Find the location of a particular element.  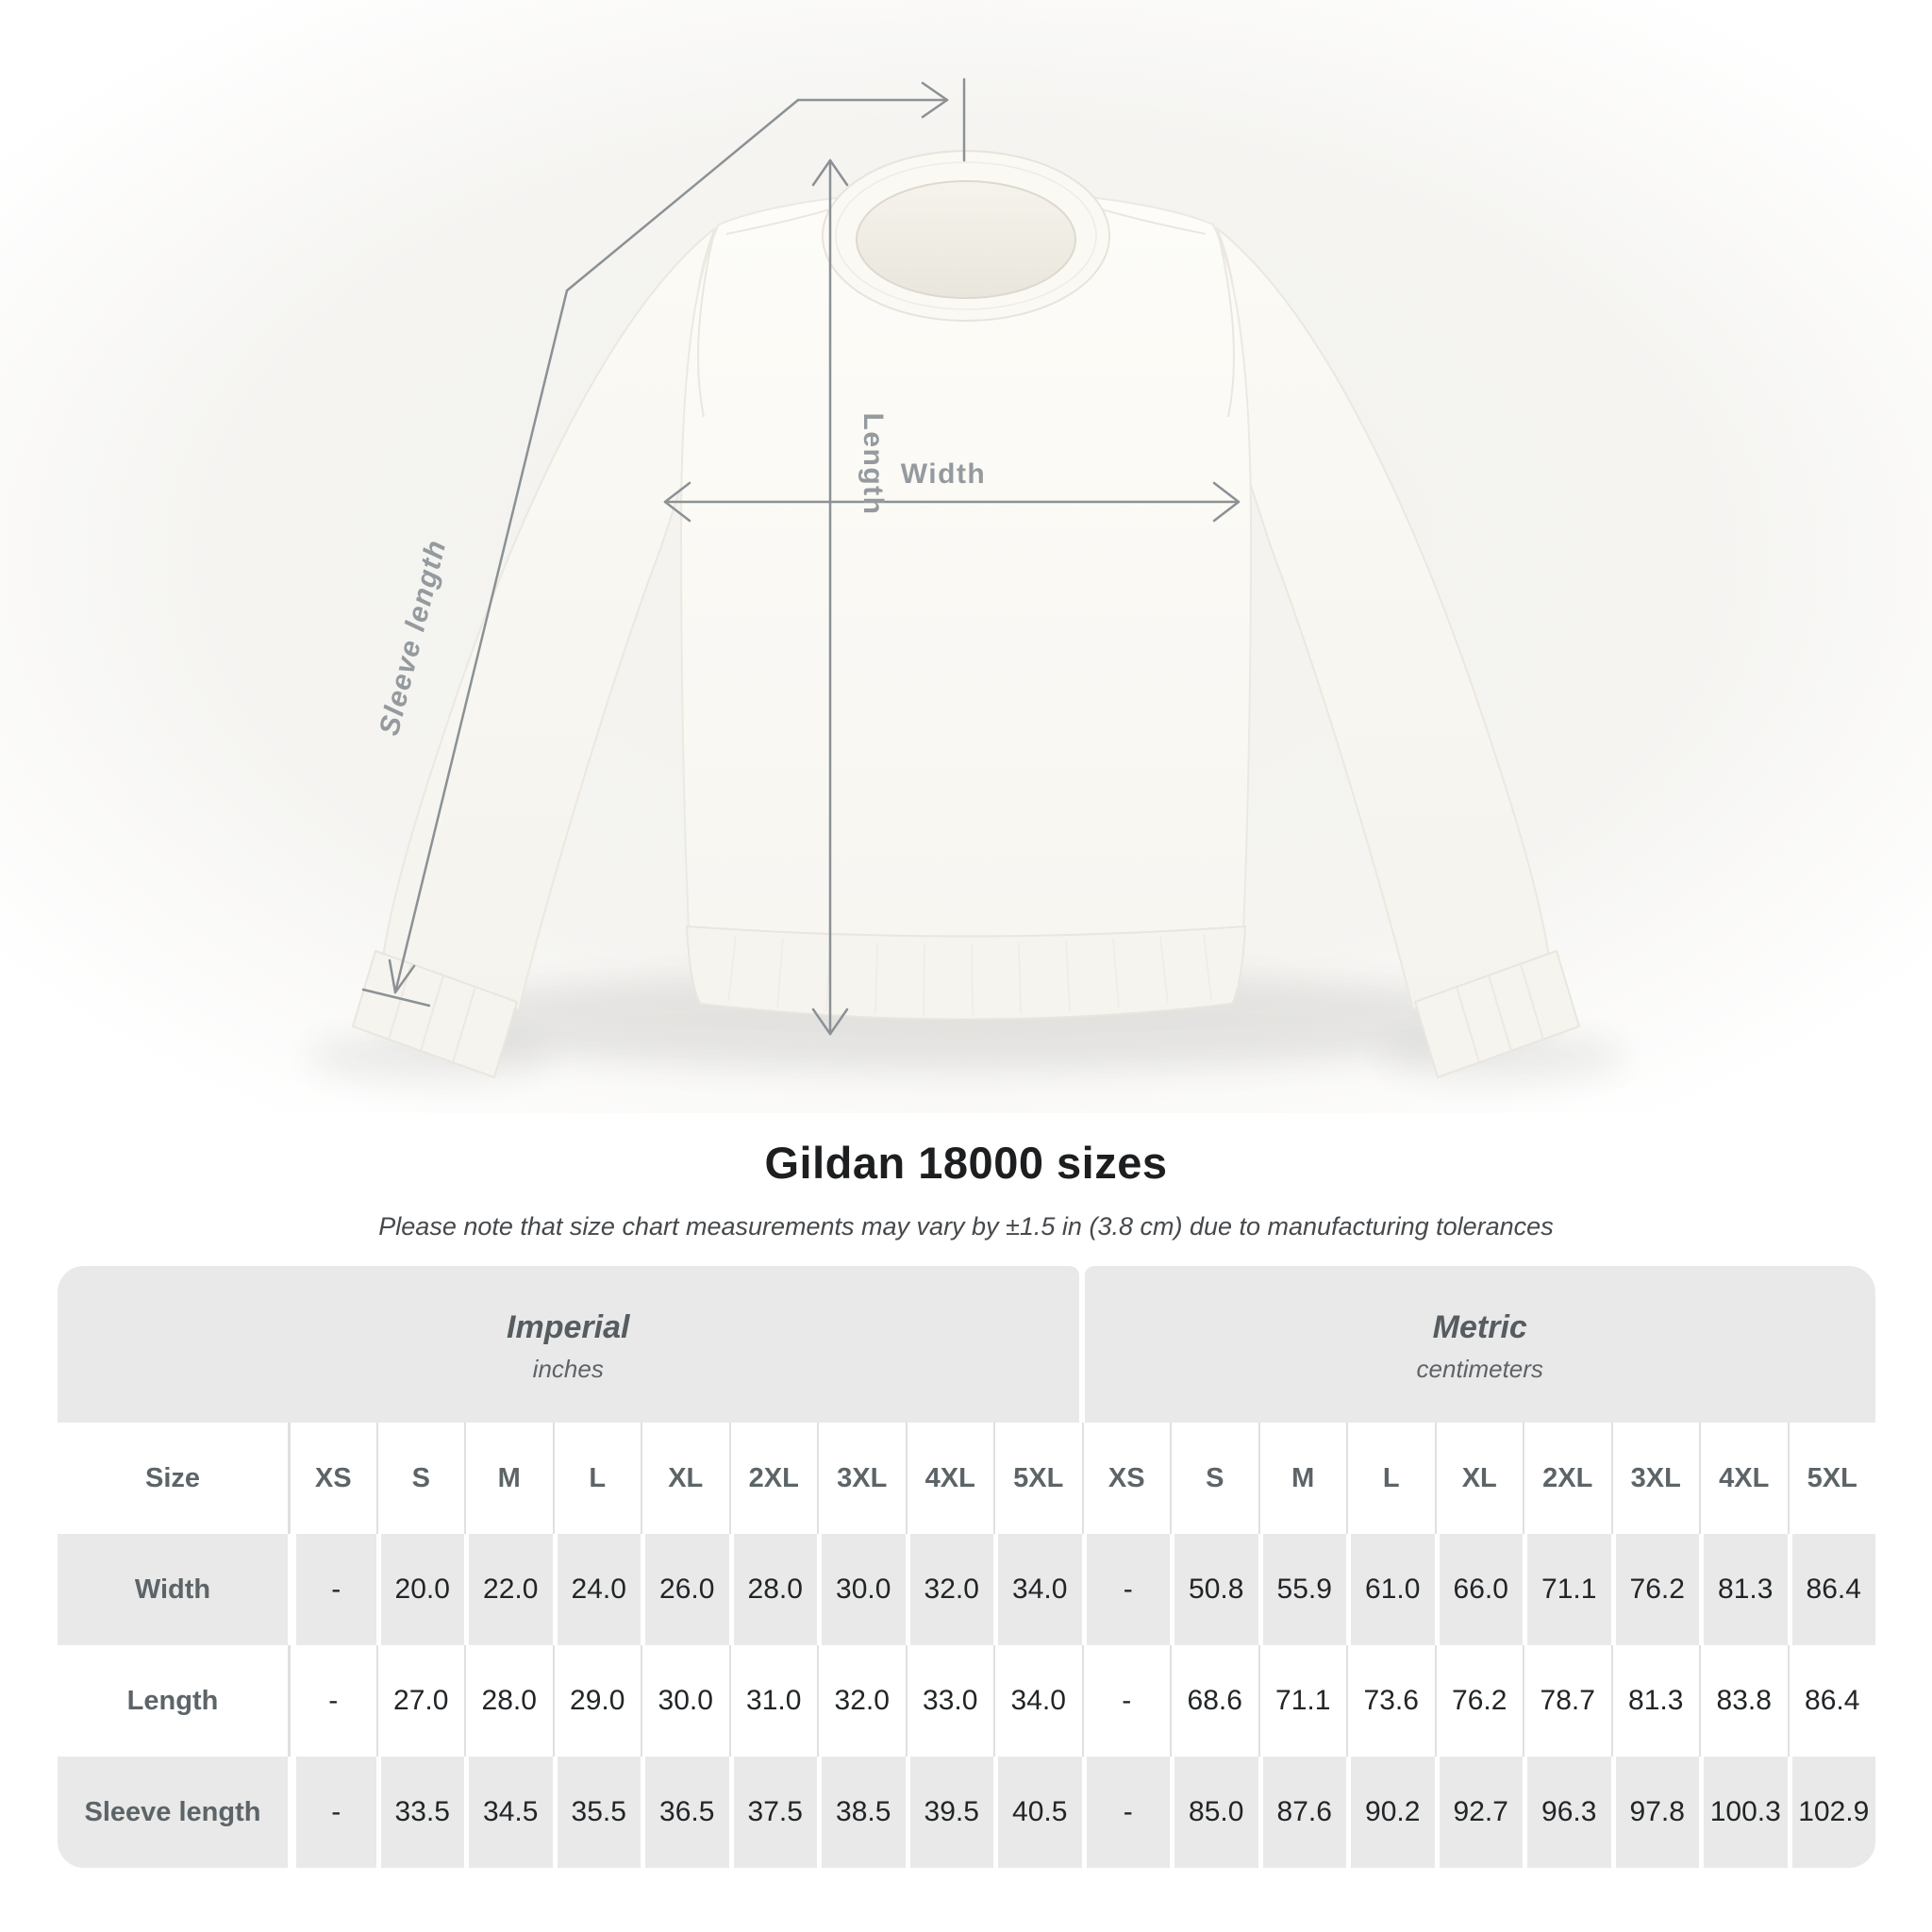

value-cell: 92.7 is located at coordinates (1479, 1812).